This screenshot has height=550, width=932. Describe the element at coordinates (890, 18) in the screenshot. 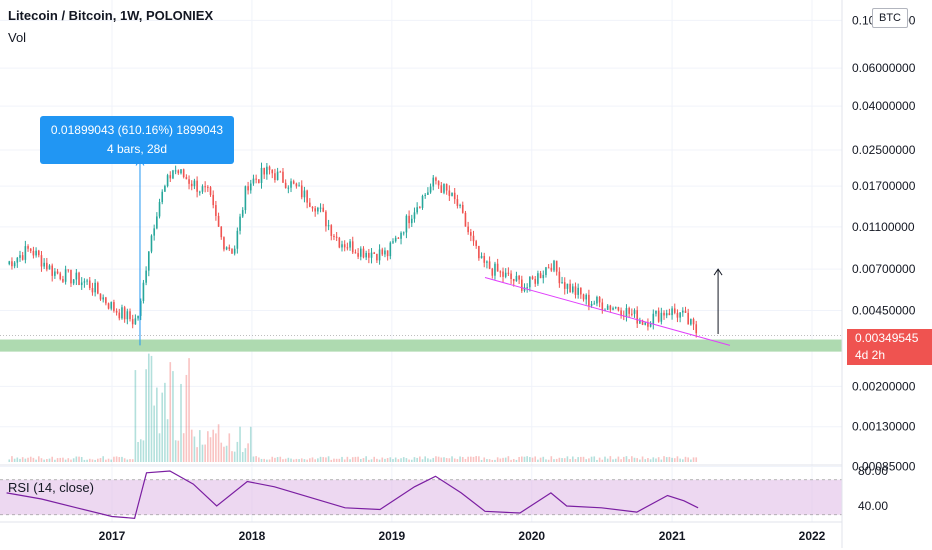

I see `price-unit-badge: BTC` at that location.